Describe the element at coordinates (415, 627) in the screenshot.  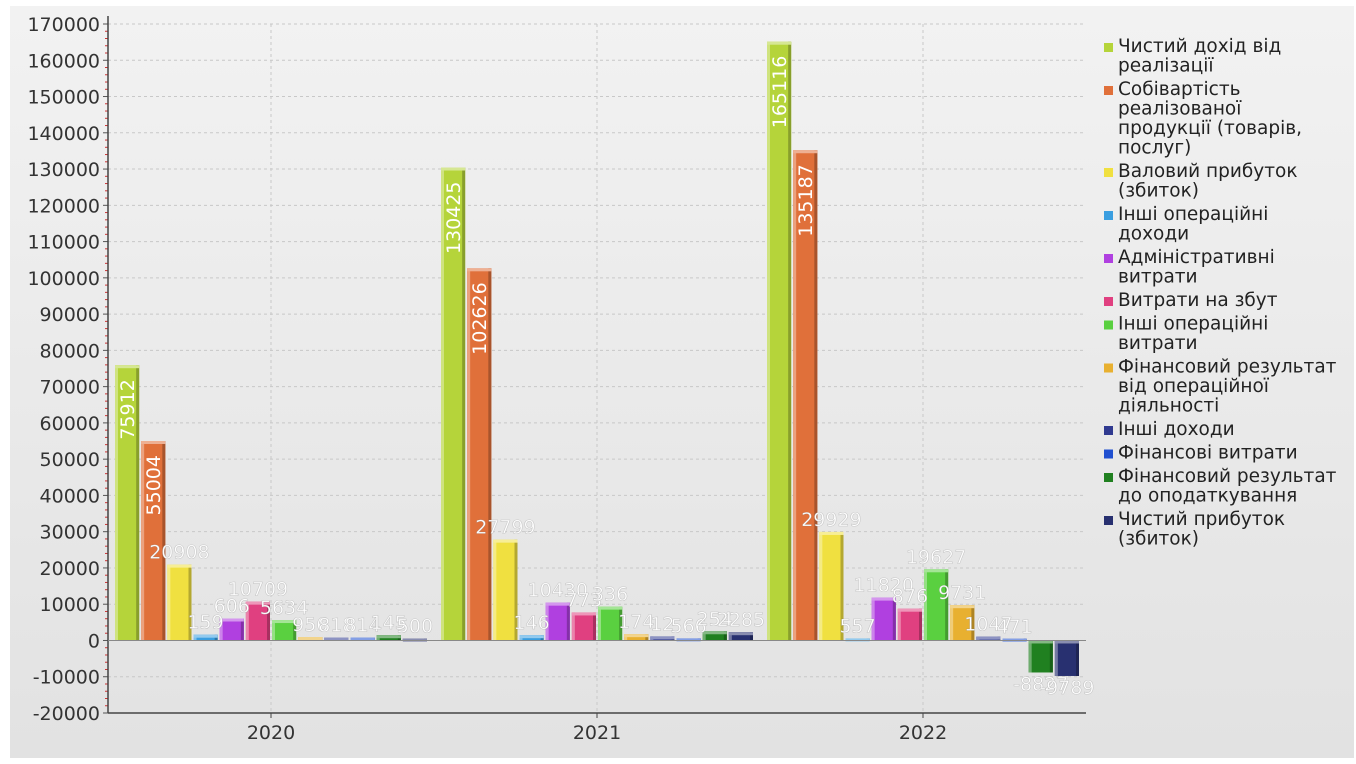
I see `data-label: 500` at that location.